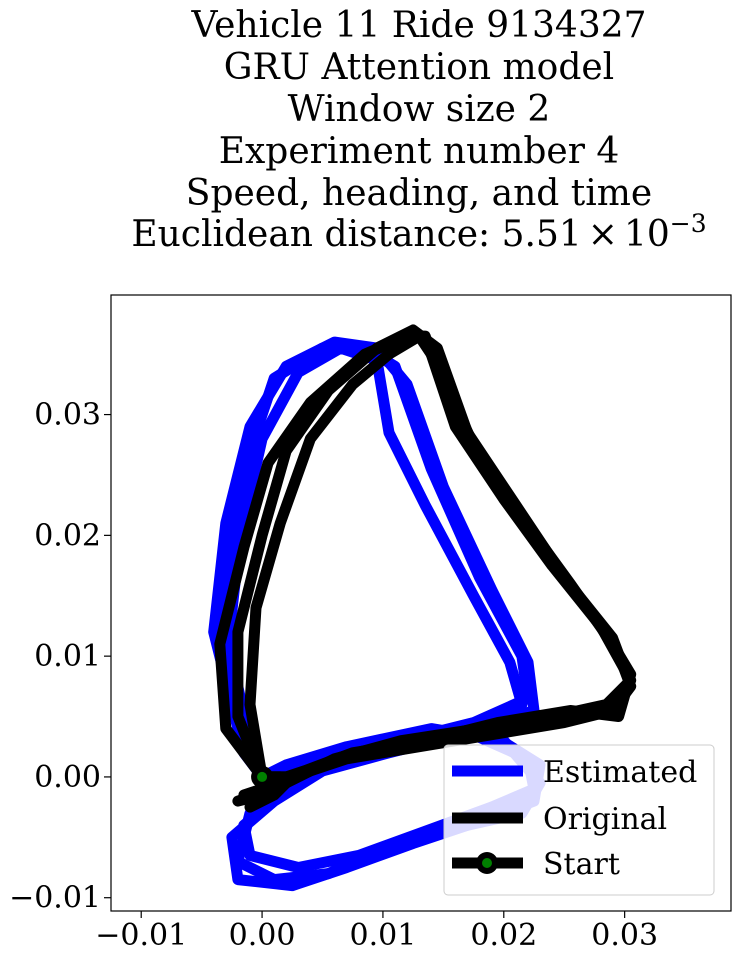  I want to click on x-axis: −0.01 0.00 0.01 0.02 0.03, so click(376, 932).